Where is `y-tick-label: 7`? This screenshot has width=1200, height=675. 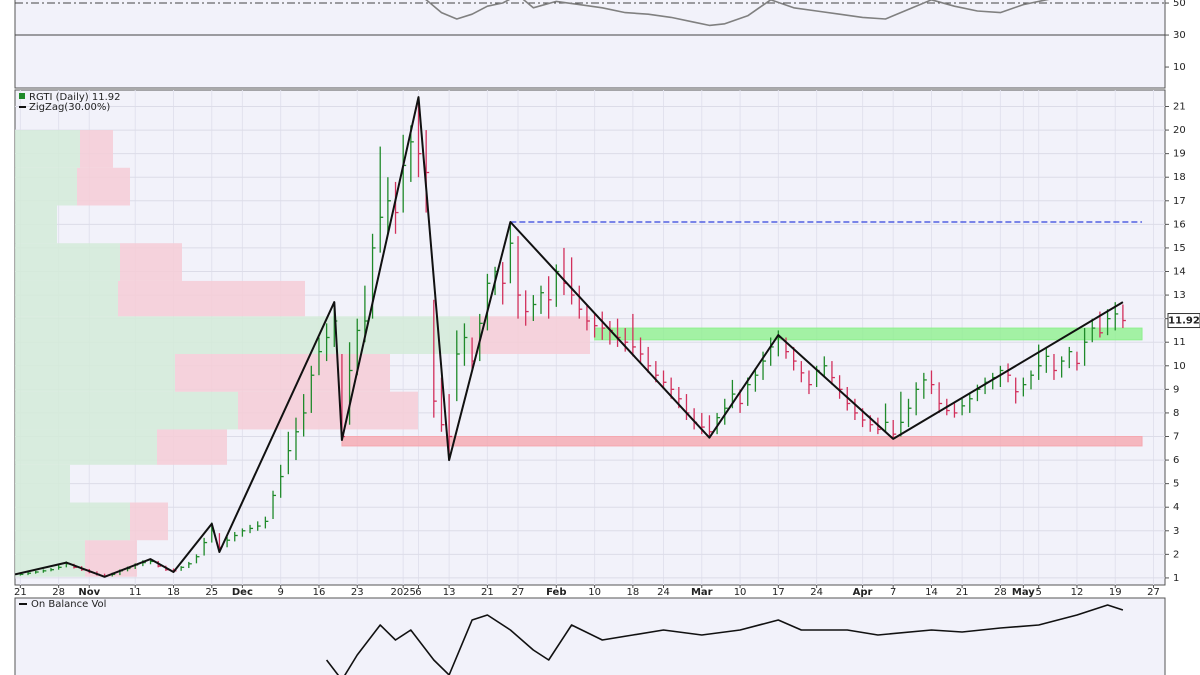 y-tick-label: 7 is located at coordinates (1176, 437).